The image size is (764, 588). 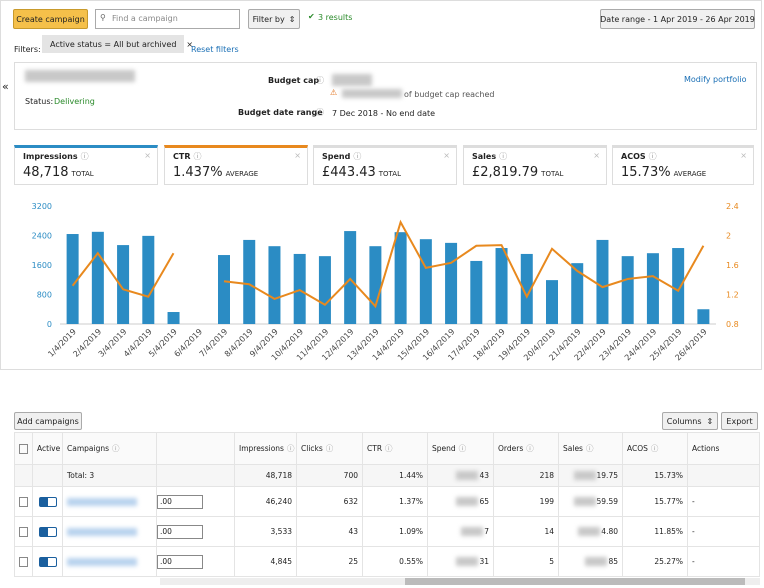 I want to click on row-cell: .00, so click(x=196, y=562).